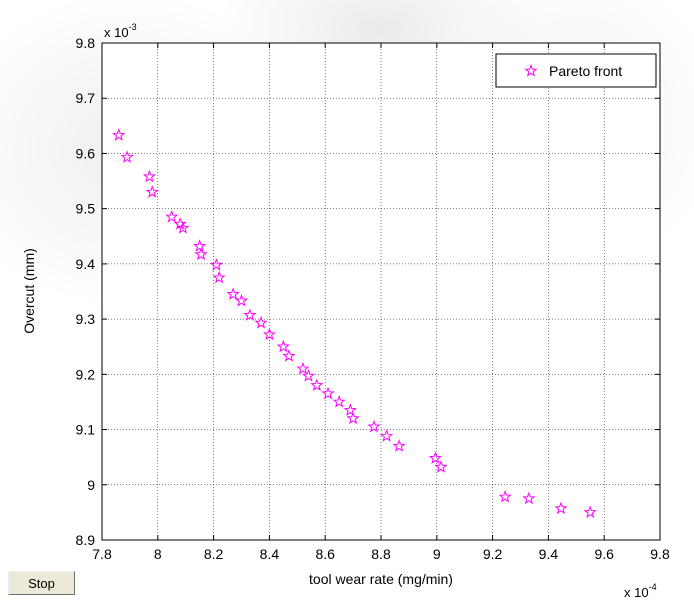 The image size is (694, 601). Describe the element at coordinates (381, 554) in the screenshot. I see `x-tick-label: 8.8` at that location.